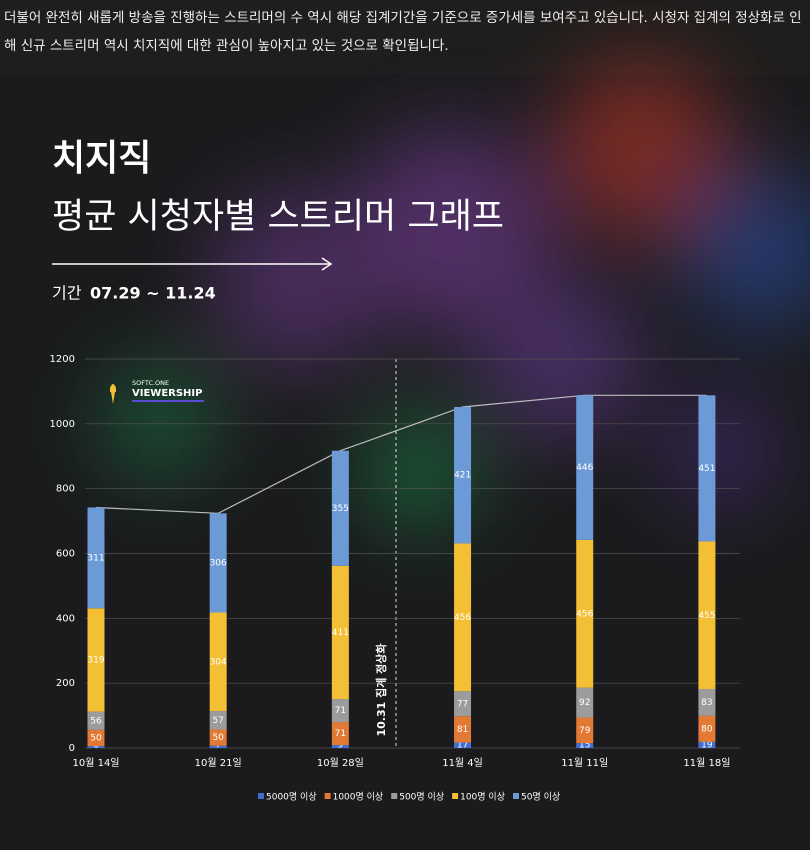 This screenshot has width=810, height=850. I want to click on value-label: 79, so click(585, 731).